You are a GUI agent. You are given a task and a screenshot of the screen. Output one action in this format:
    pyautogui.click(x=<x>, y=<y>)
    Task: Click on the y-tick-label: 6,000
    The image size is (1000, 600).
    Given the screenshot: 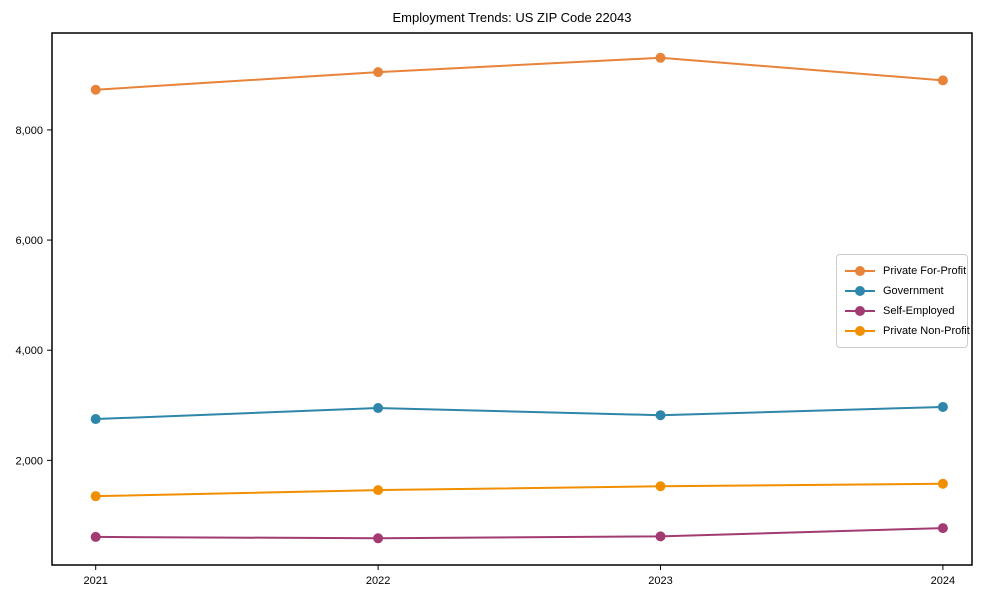 What is the action you would take?
    pyautogui.click(x=29, y=241)
    